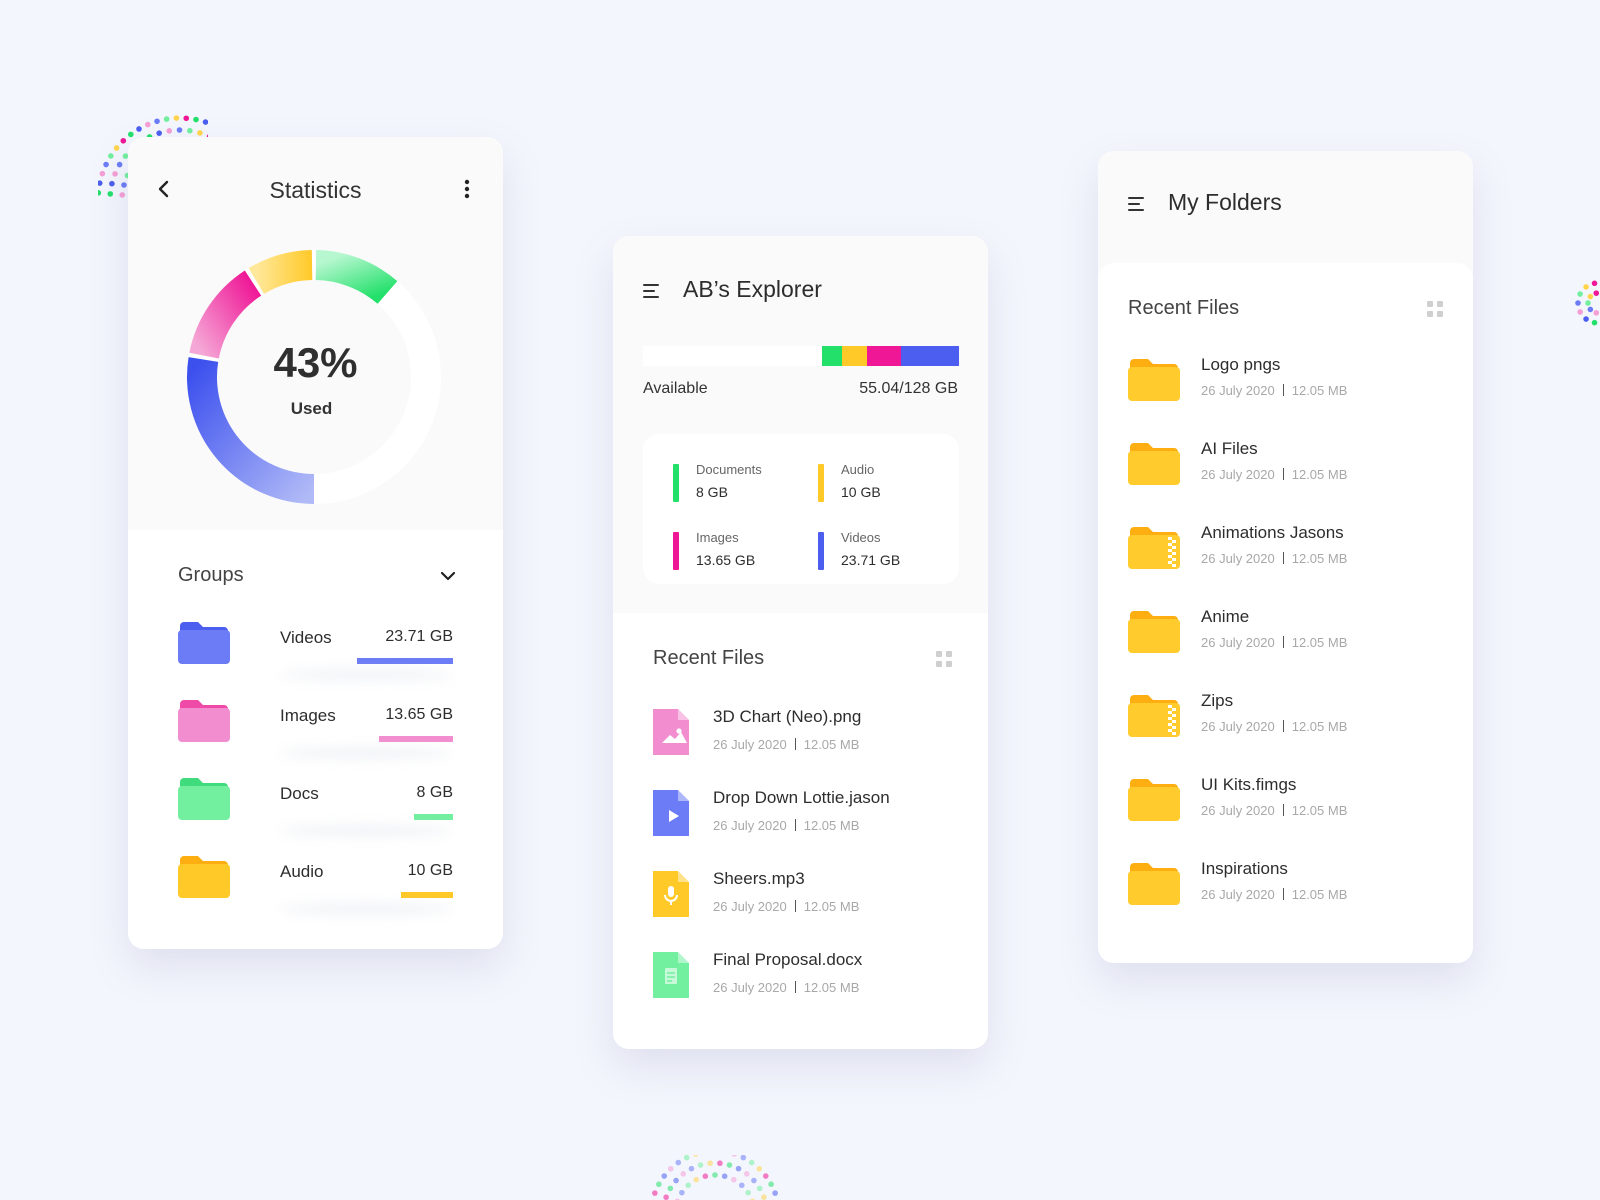 The image size is (1600, 1200). I want to click on recent-file-row: 3D Chart (Neo).png 26 July 2020 12.05 MB, so click(805, 737).